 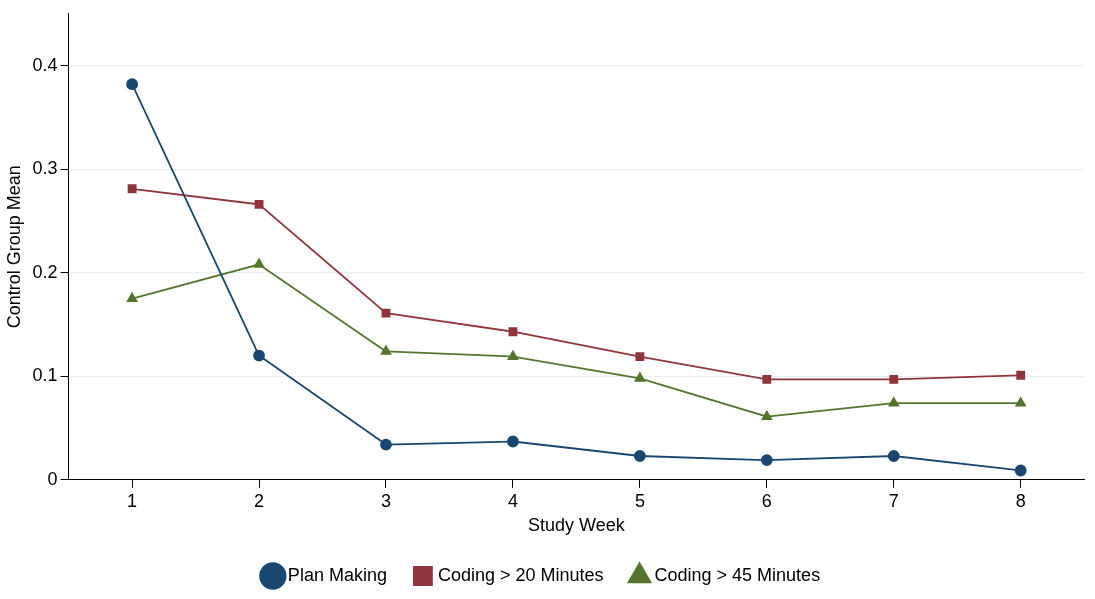 What do you see at coordinates (520, 574) in the screenshot?
I see `legend-label: Coding > 20 Minutes` at bounding box center [520, 574].